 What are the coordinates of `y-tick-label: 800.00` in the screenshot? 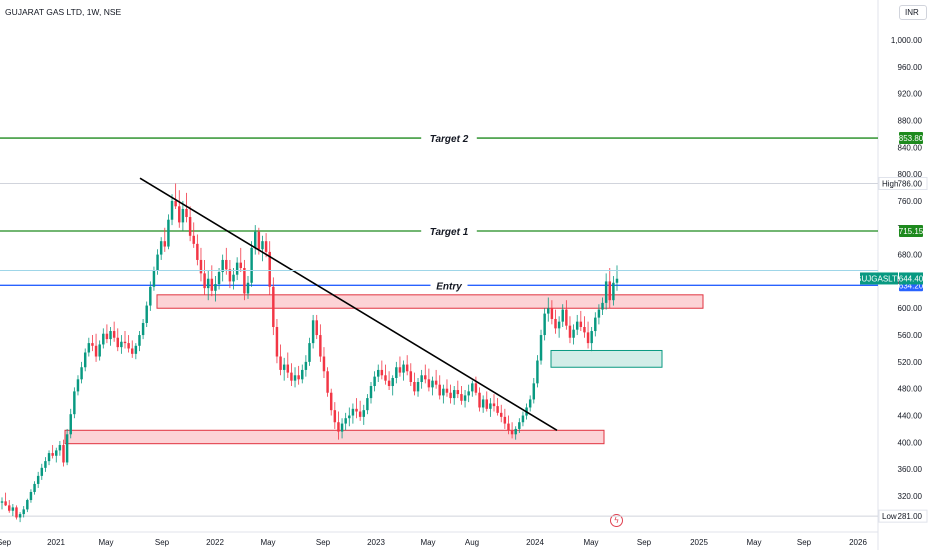 It's located at (910, 174).